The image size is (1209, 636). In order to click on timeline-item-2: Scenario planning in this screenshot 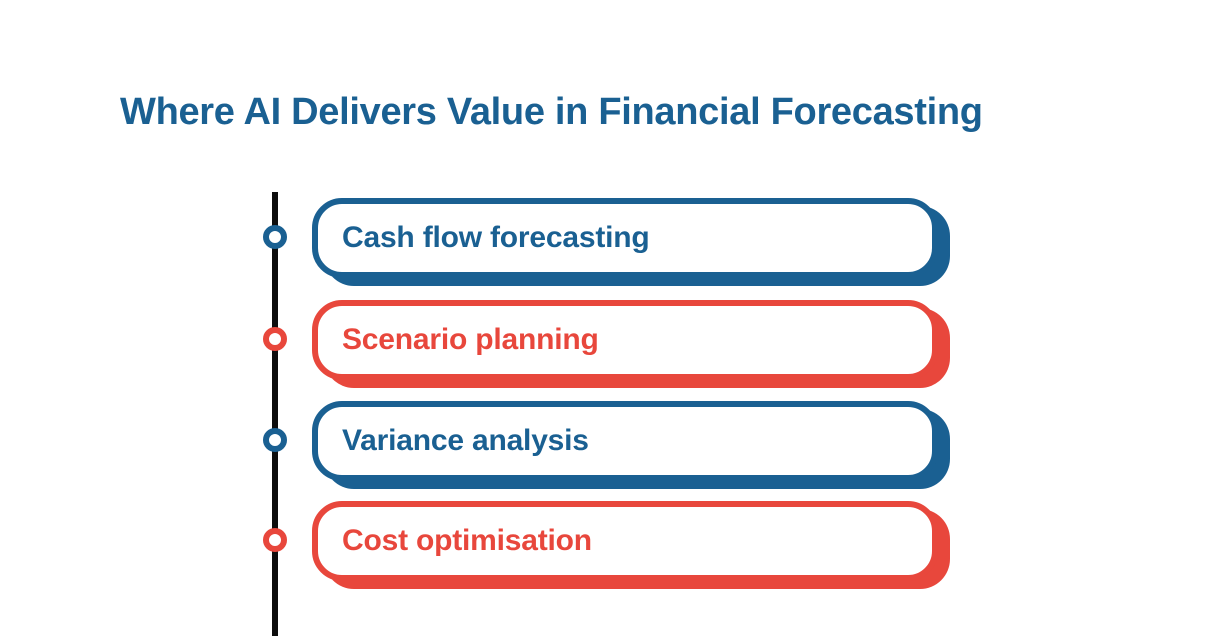, I will do `click(632, 348)`.